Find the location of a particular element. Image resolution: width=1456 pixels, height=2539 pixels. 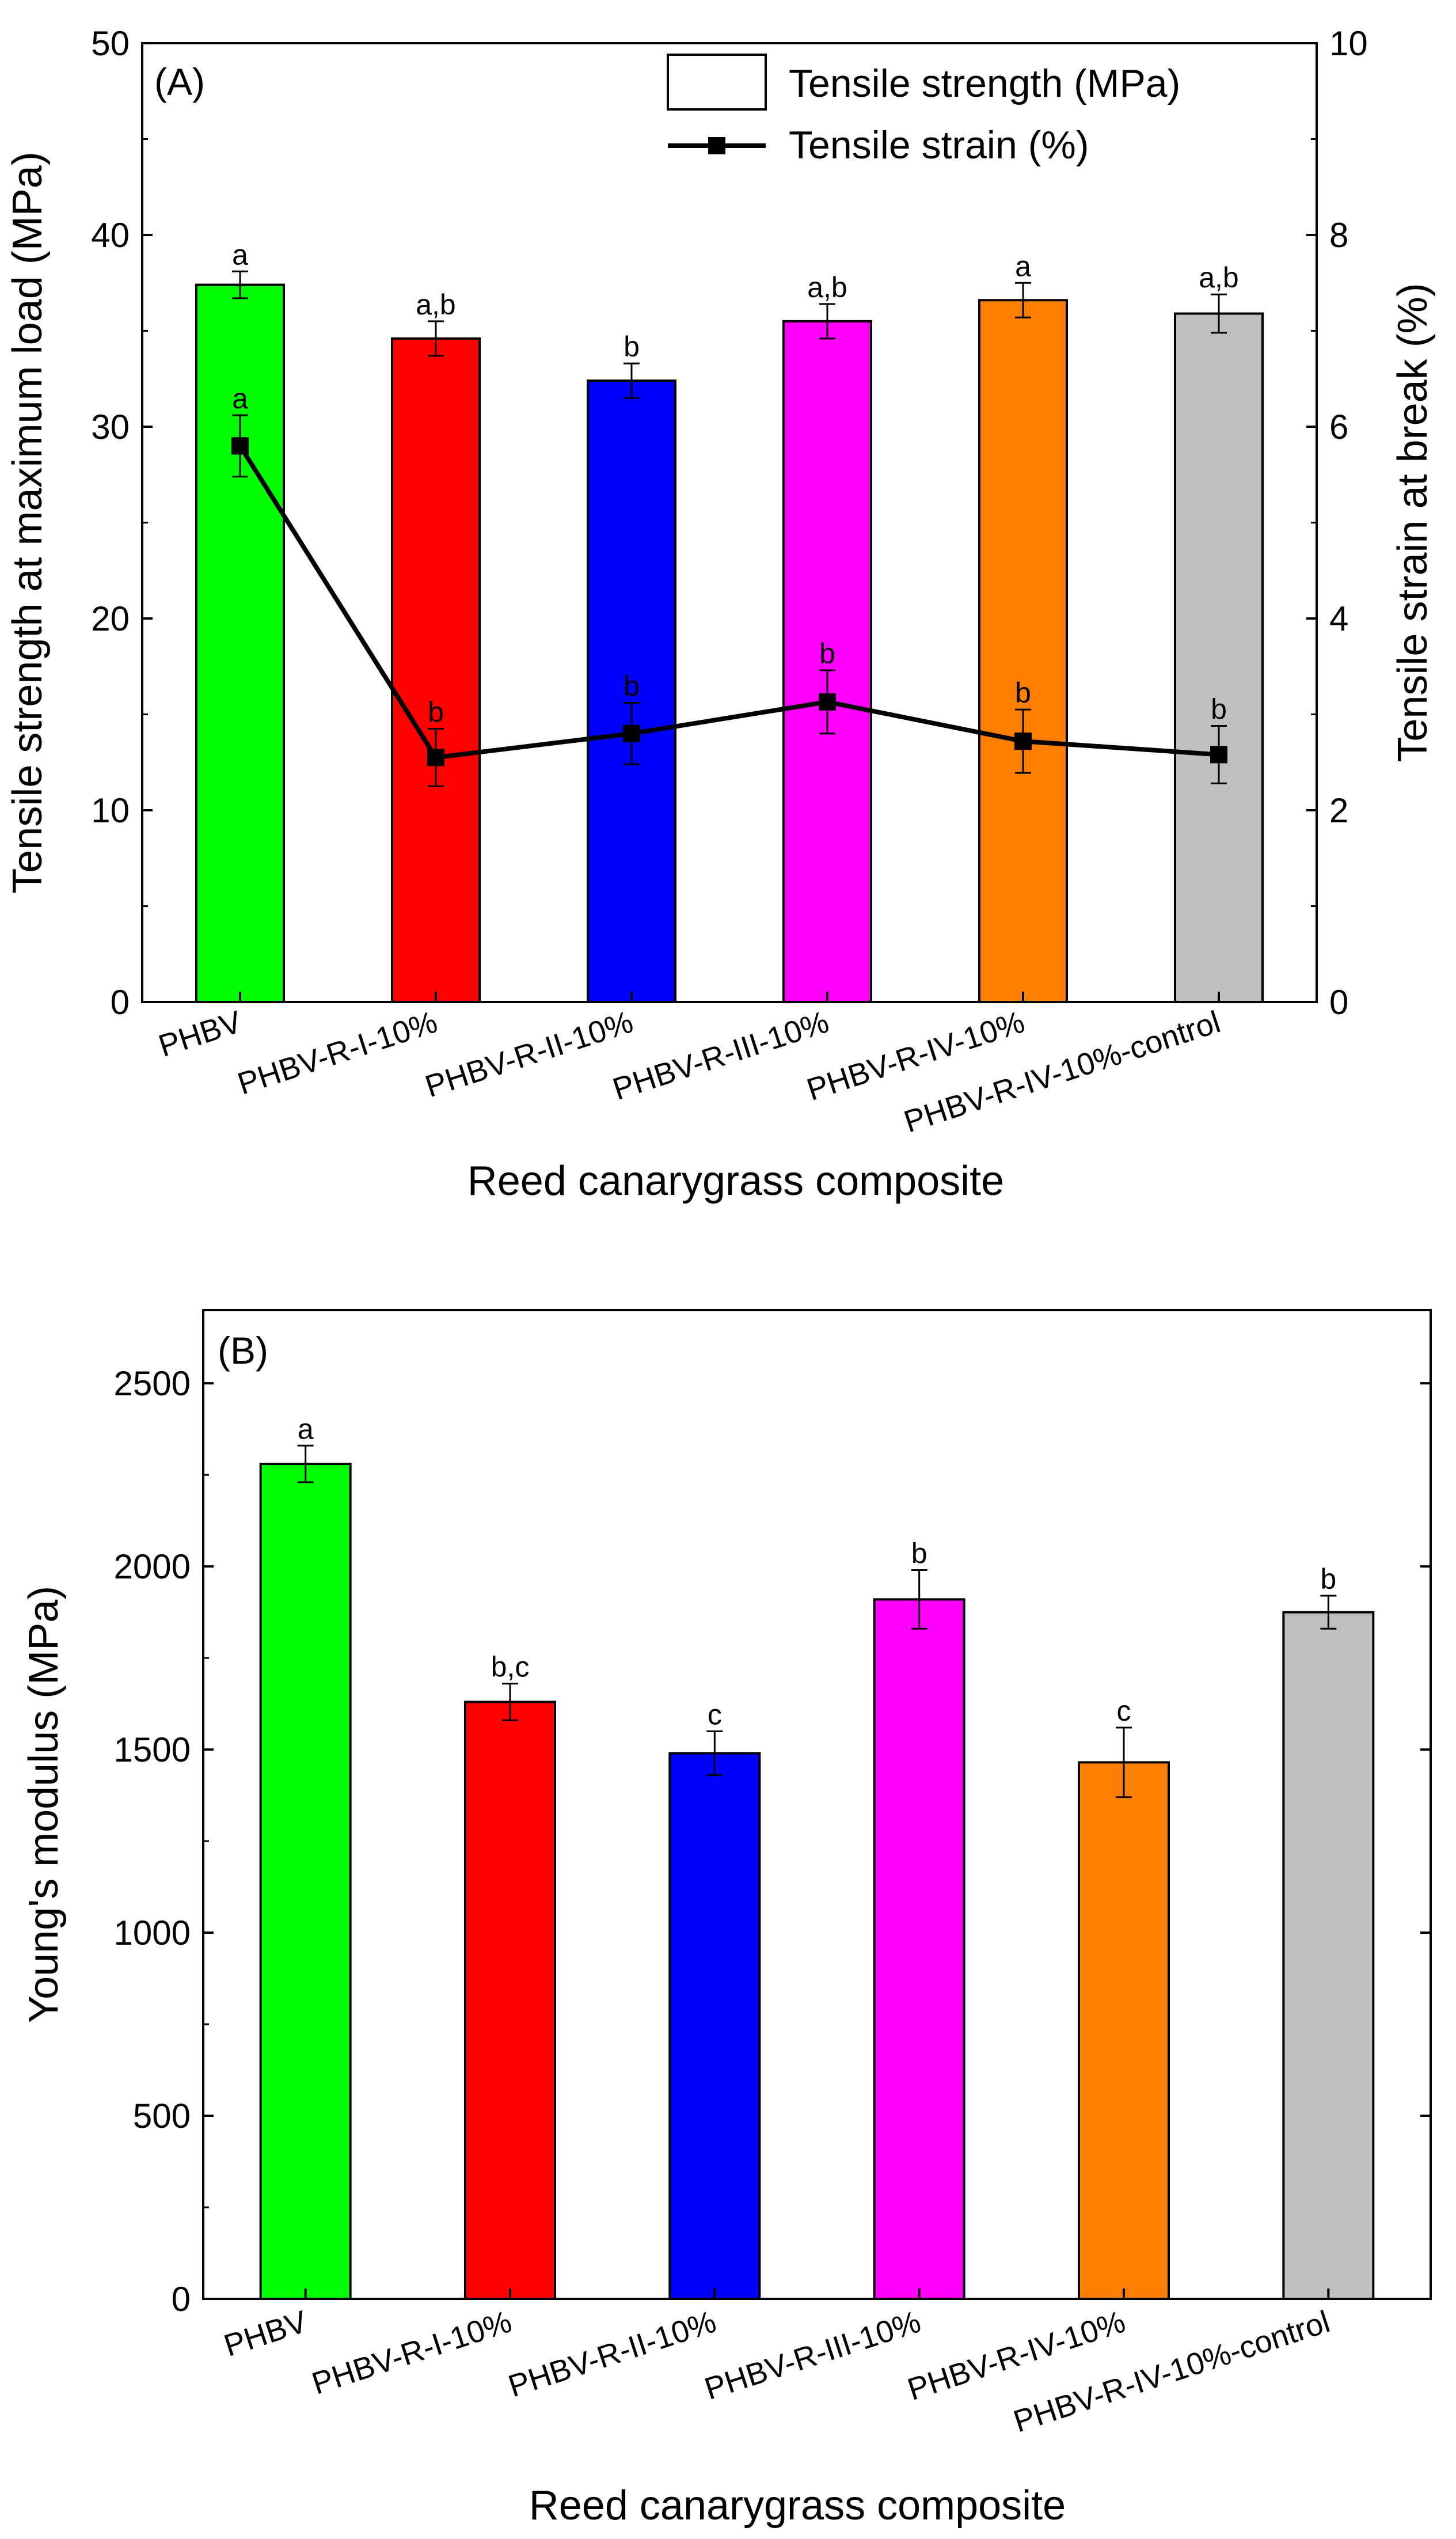

y-tick-label: 500 is located at coordinates (162, 2116).